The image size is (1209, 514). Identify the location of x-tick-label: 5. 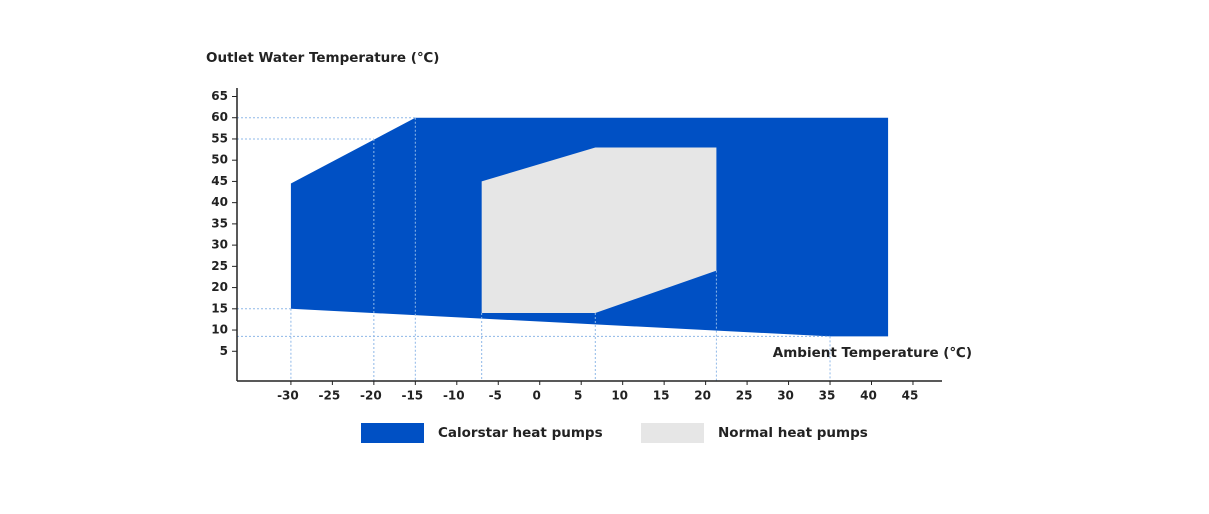
(578, 396).